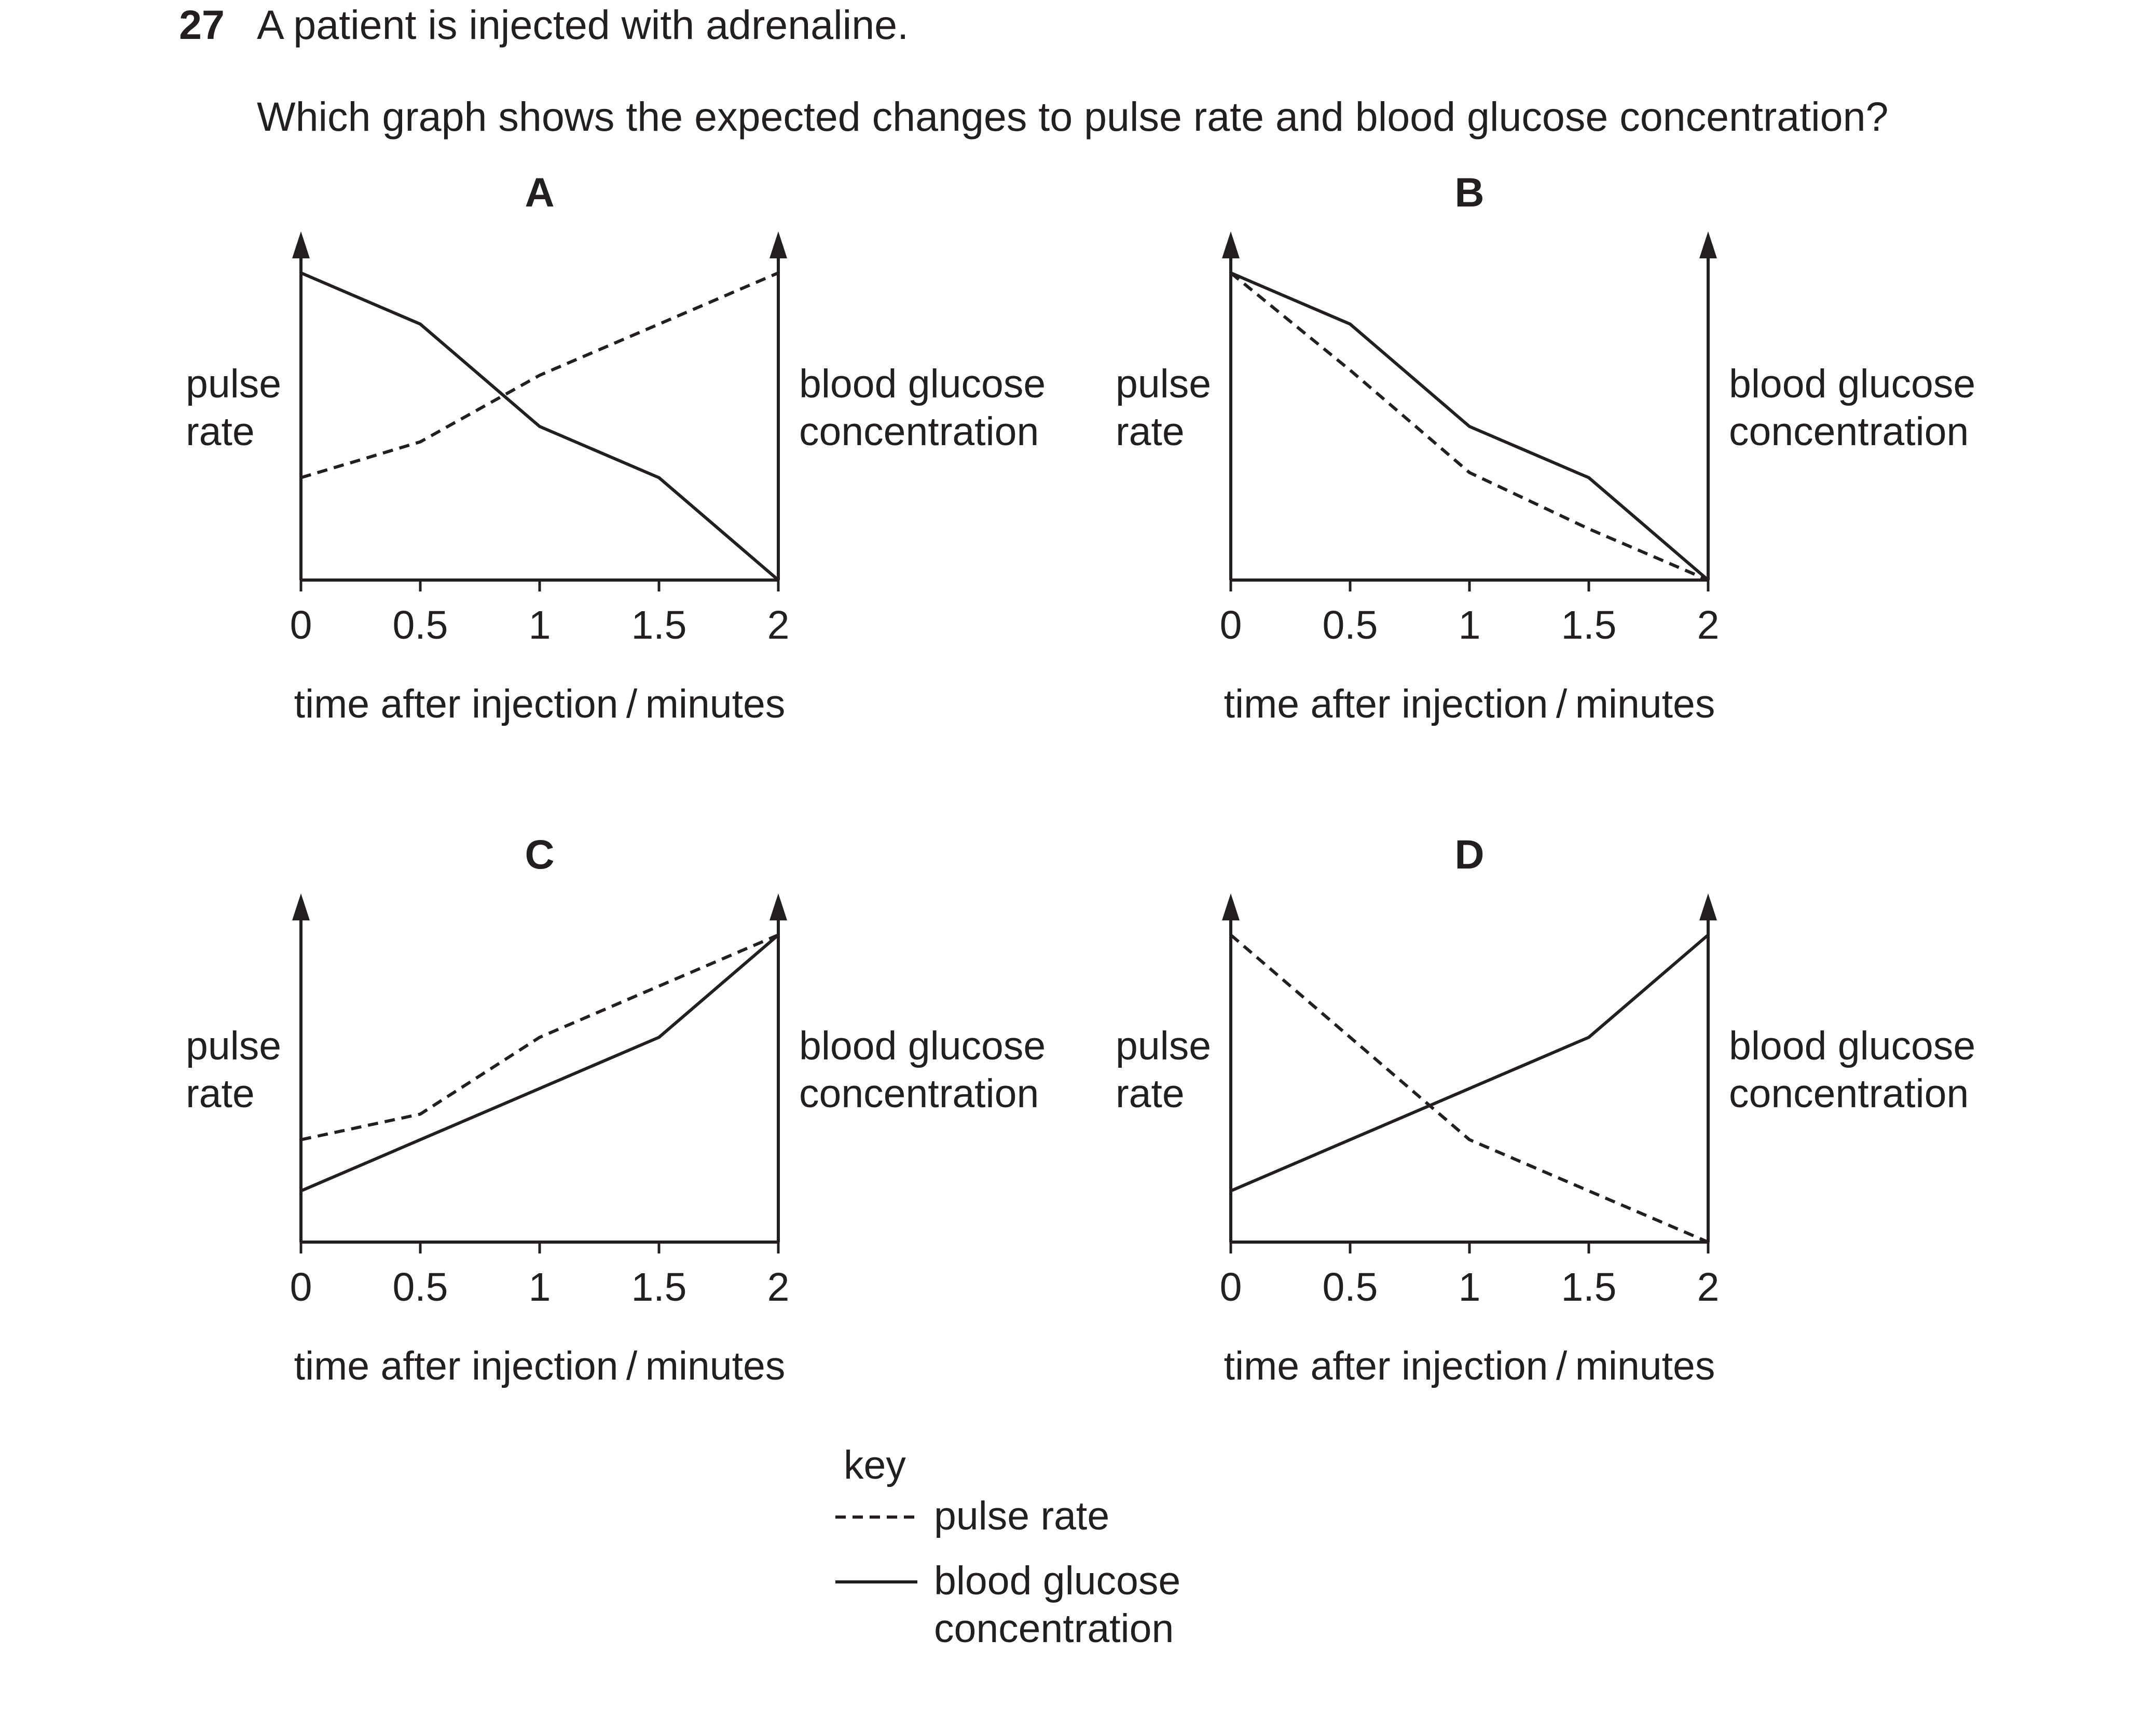 The image size is (2144, 1736). Describe the element at coordinates (202, 25) in the screenshot. I see `question-number: 27` at that location.